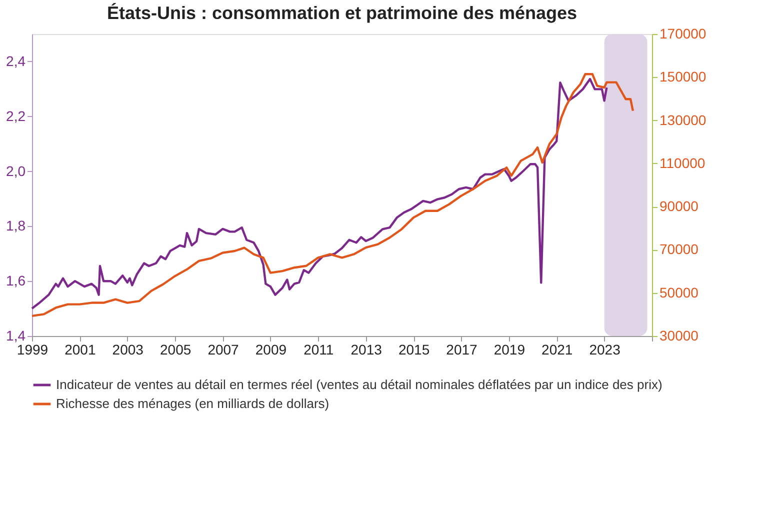  Describe the element at coordinates (414, 350) in the screenshot. I see `x-tick-label: 2015` at that location.